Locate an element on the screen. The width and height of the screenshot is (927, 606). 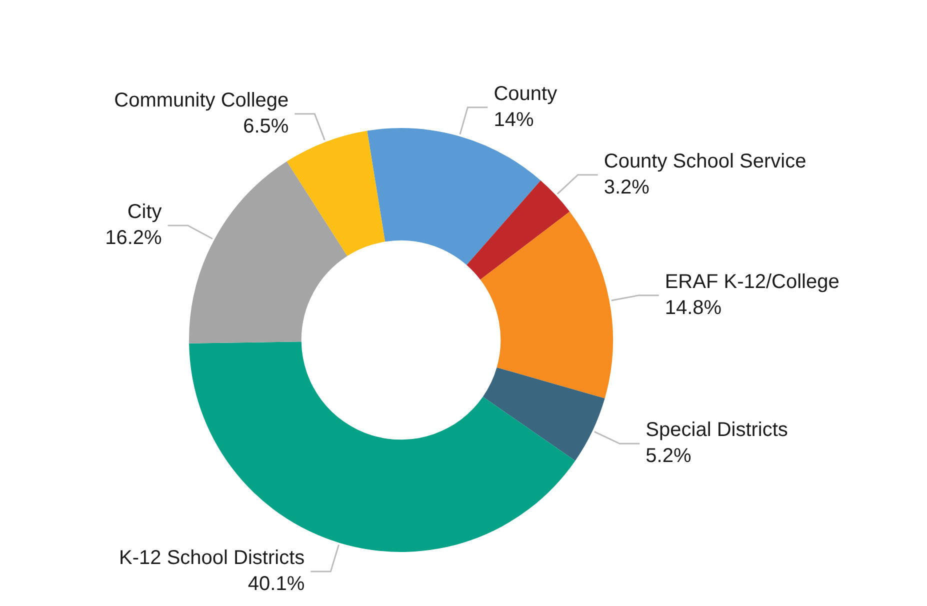
data-label: 6.5% is located at coordinates (266, 126).